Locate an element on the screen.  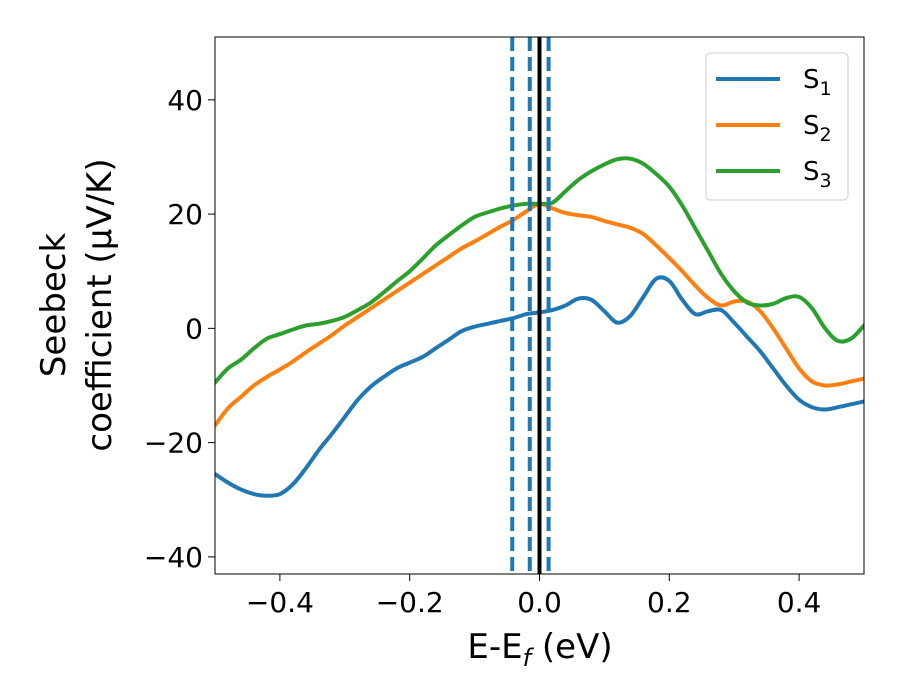
x-axis-label: E-Ef (eV) is located at coordinates (539, 649).